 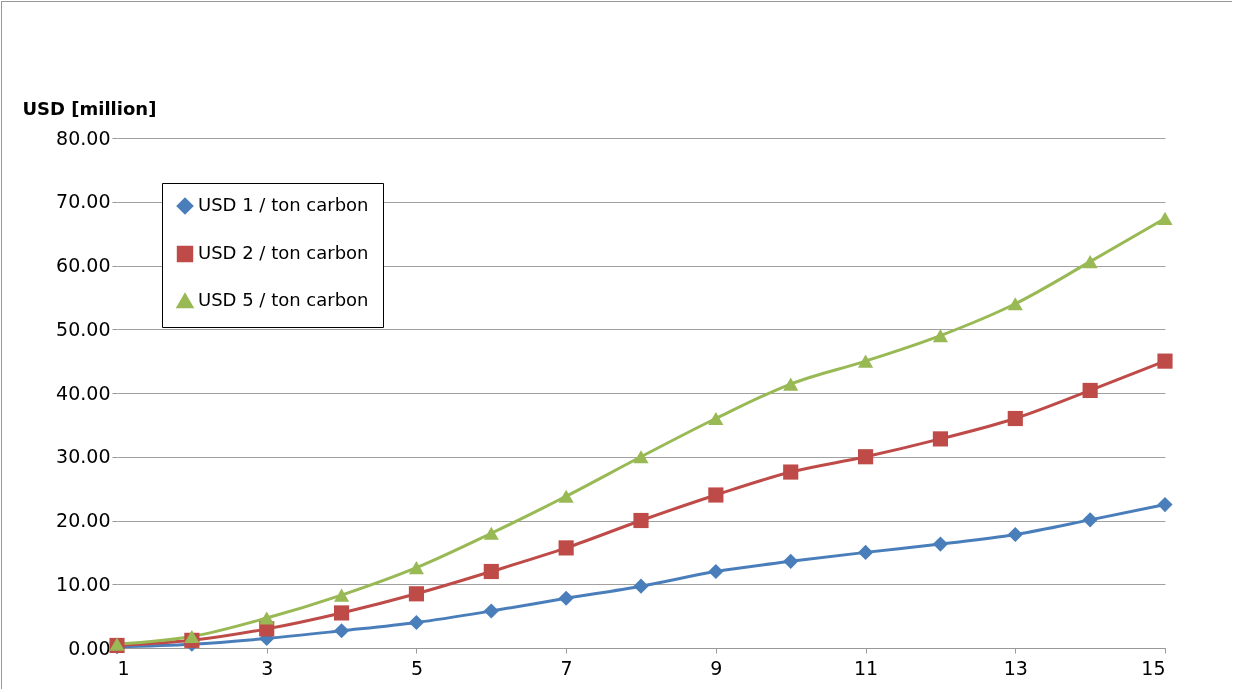 What do you see at coordinates (123, 667) in the screenshot?
I see `x-tick-label: 1` at bounding box center [123, 667].